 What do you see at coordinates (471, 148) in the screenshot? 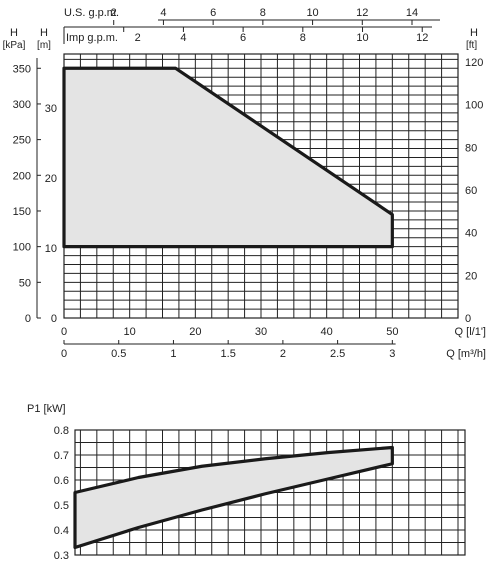
I see `ft-tick-label: 80` at bounding box center [471, 148].